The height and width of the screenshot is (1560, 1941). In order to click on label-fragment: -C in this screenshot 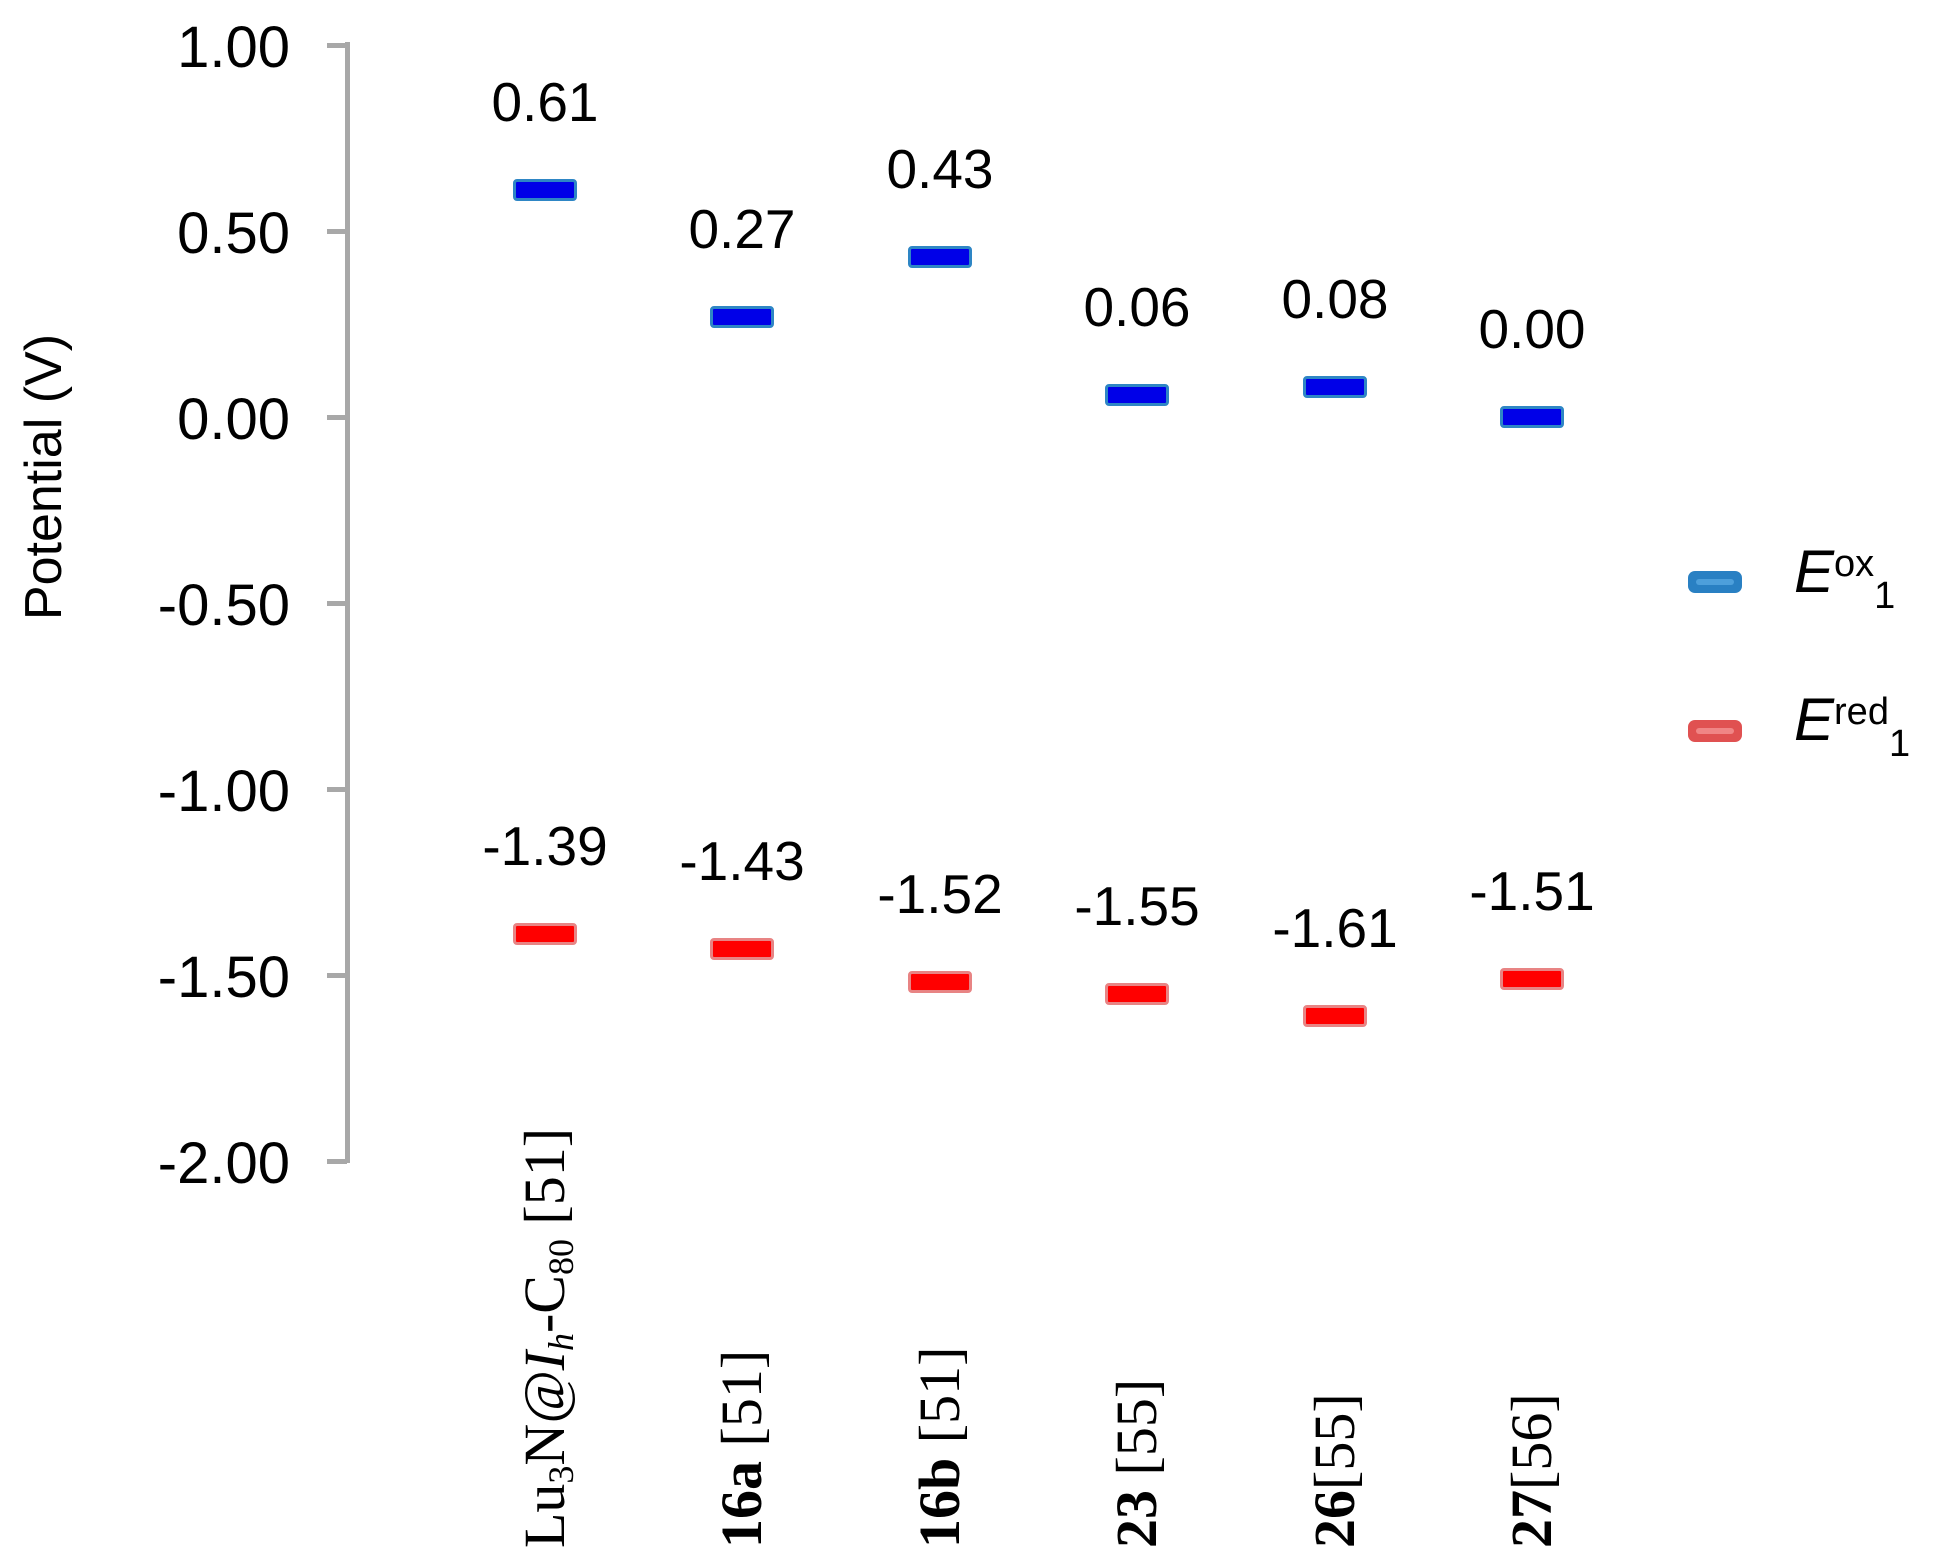, I will do `click(544, 1304)`.